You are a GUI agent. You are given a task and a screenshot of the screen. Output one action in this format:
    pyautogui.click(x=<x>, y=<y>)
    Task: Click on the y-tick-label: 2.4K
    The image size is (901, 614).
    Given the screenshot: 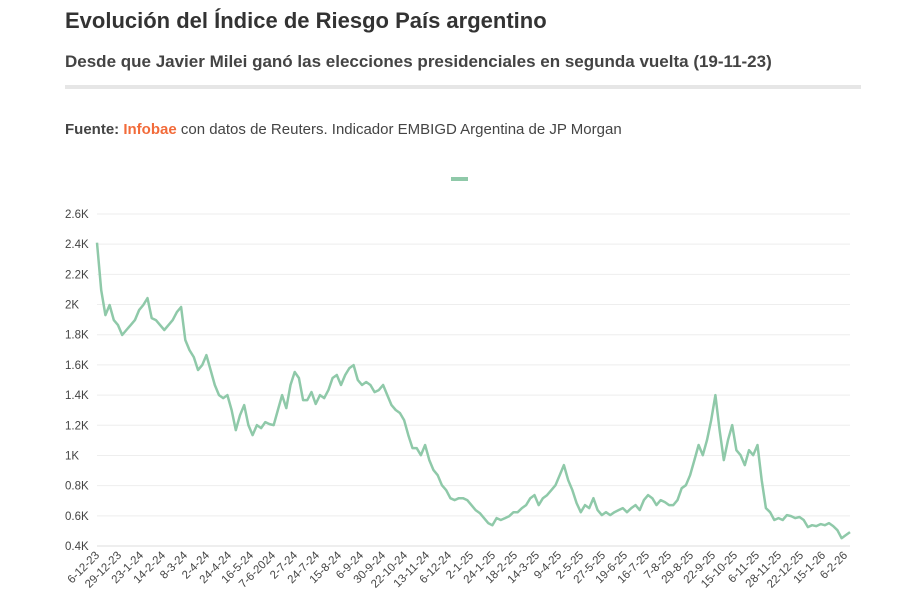 What is the action you would take?
    pyautogui.click(x=77, y=245)
    